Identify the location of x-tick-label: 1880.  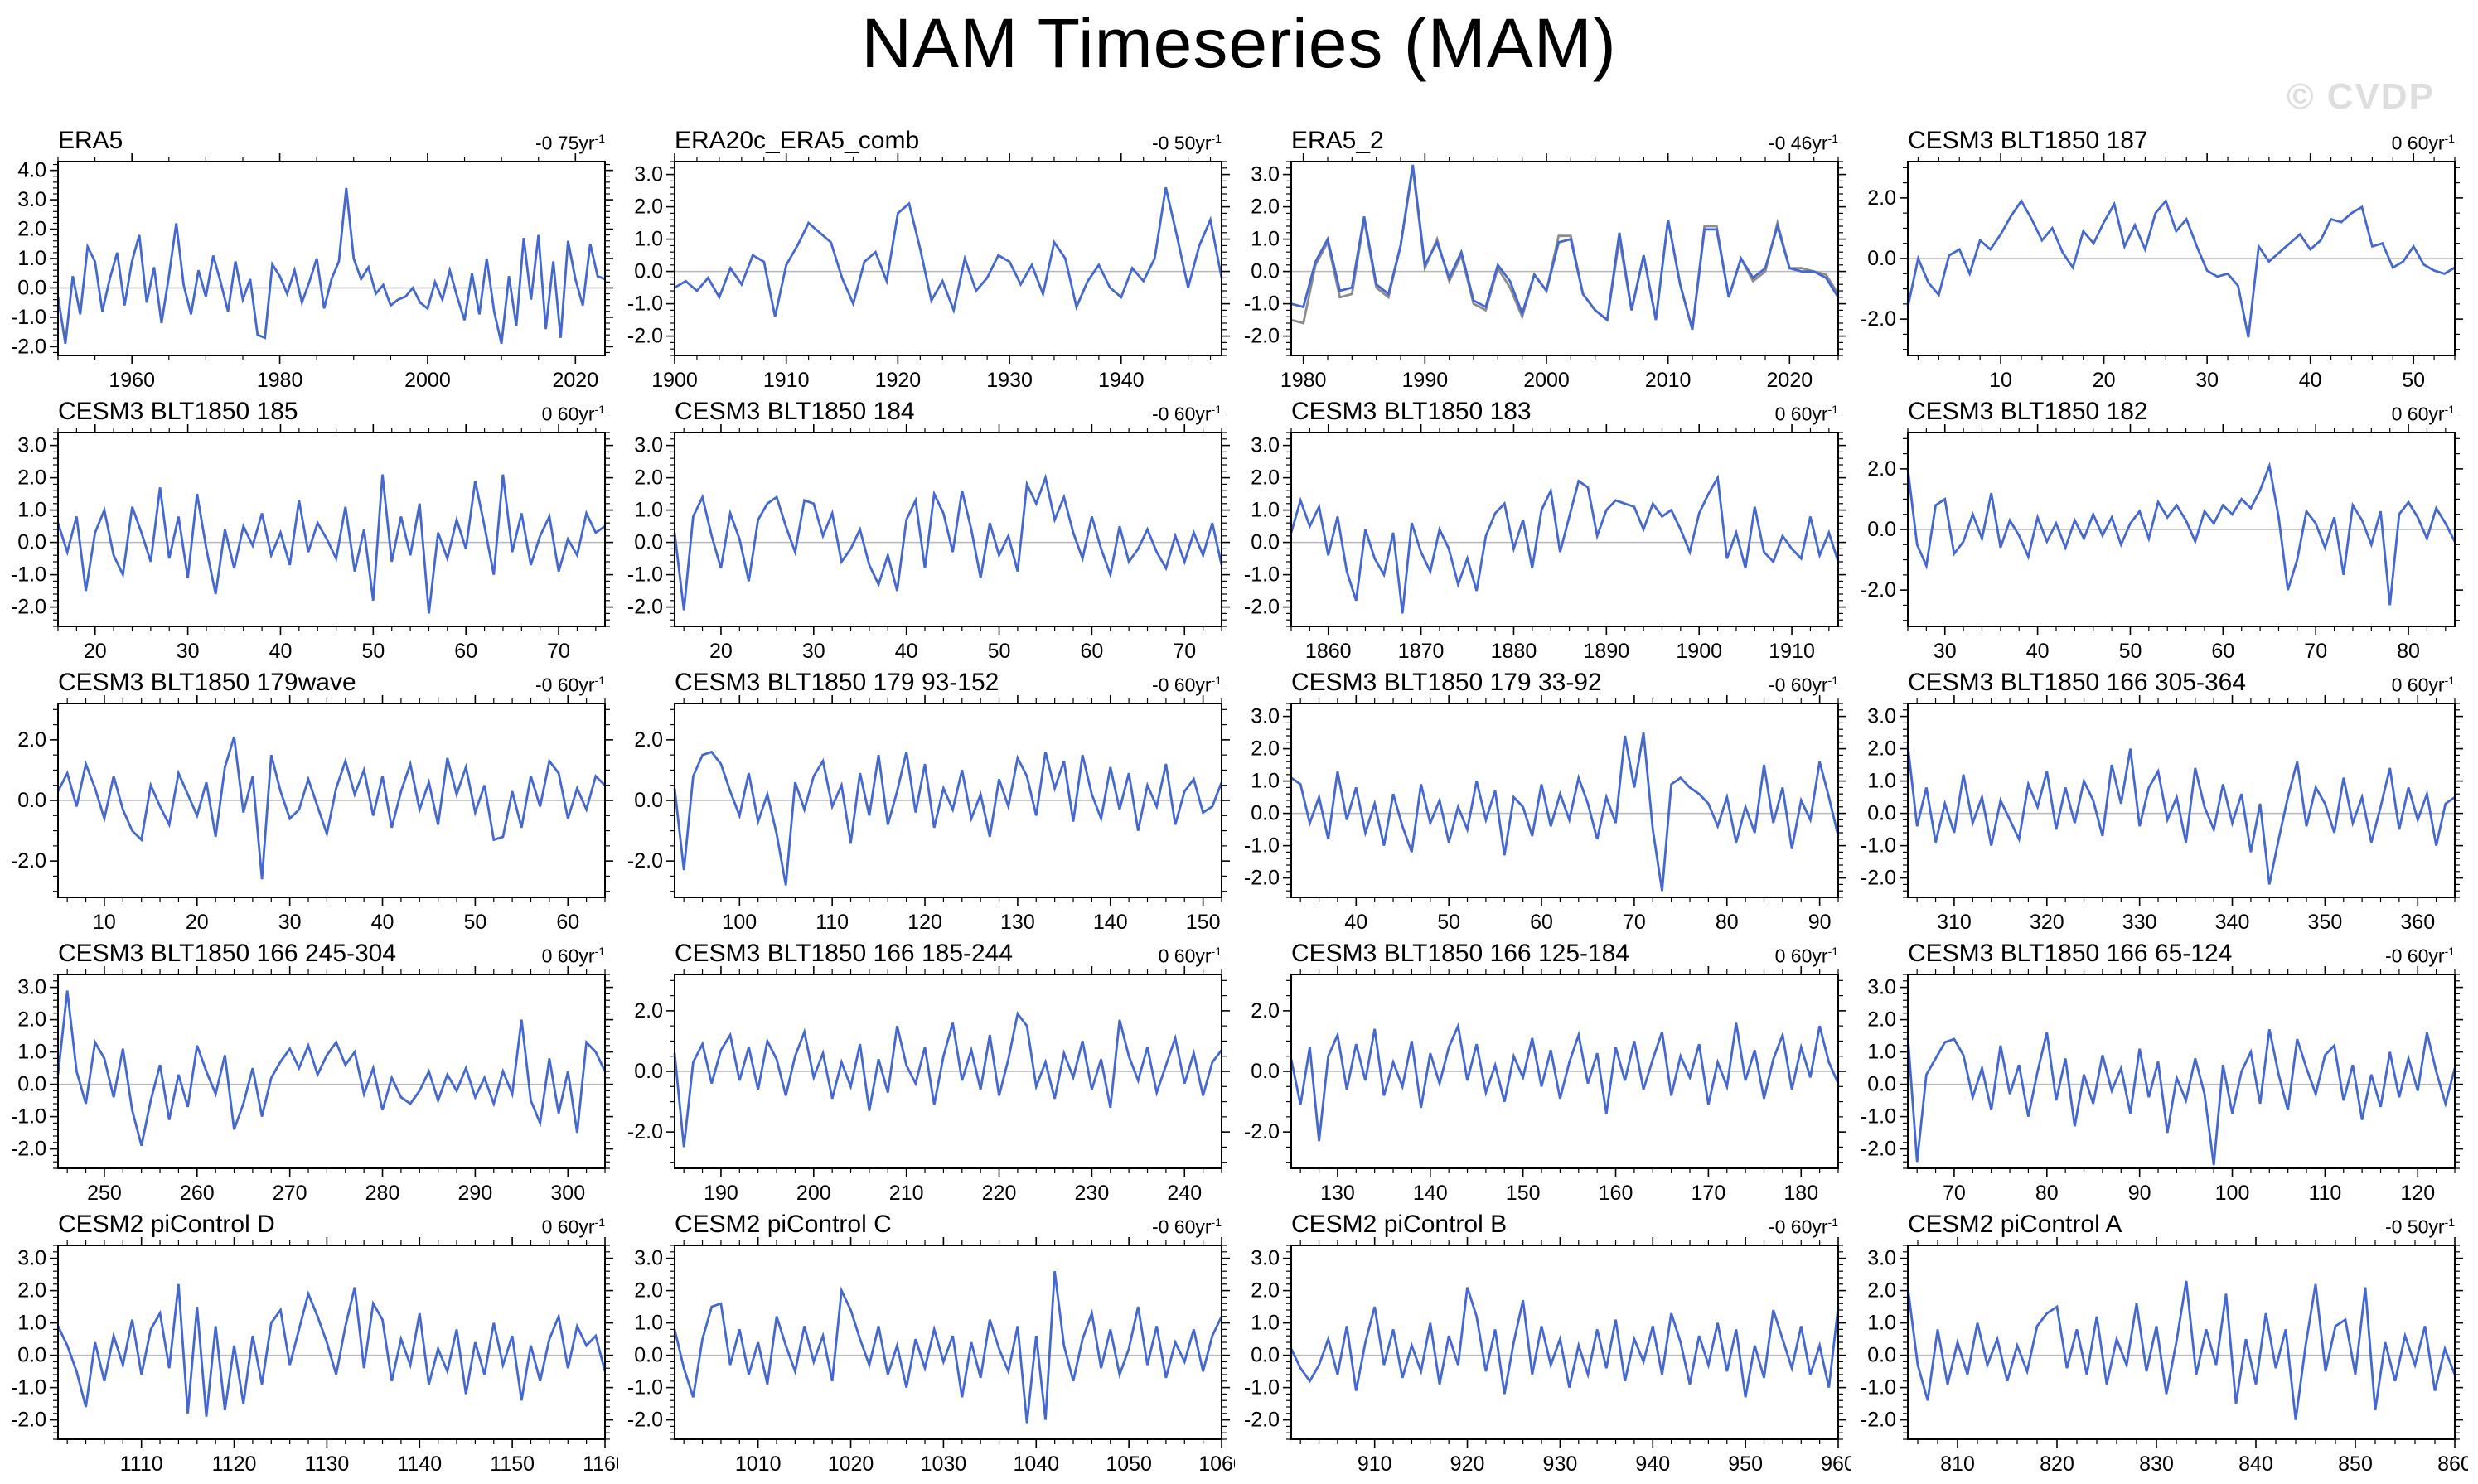
(1514, 651).